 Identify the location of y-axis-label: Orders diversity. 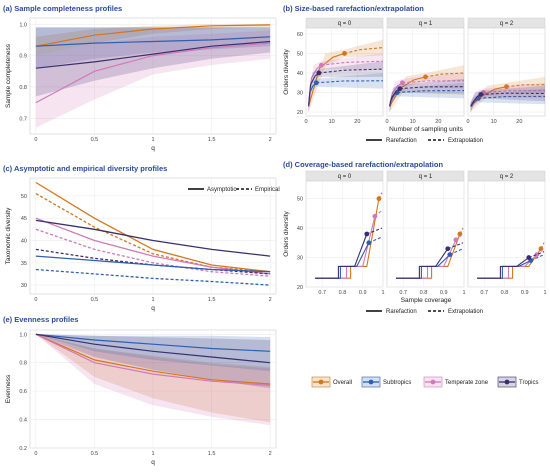
(286, 71).